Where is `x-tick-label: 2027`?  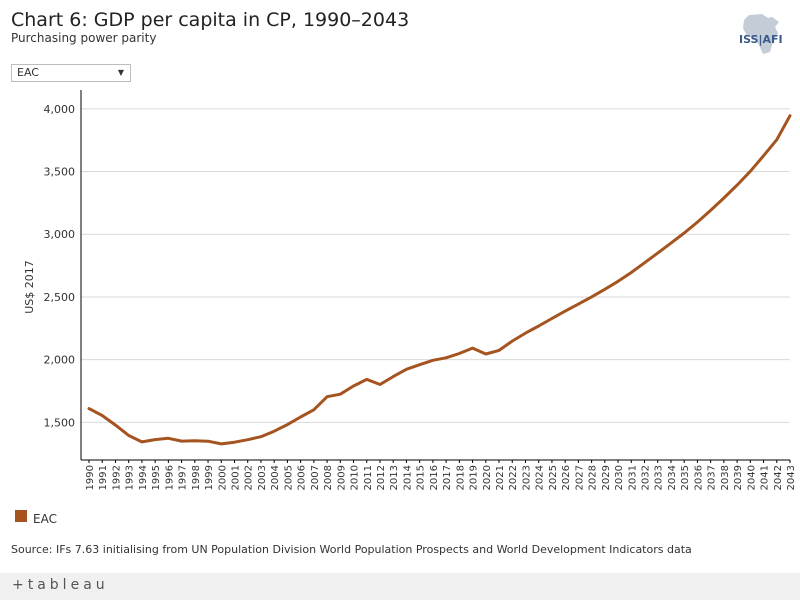
x-tick-label: 2027 is located at coordinates (579, 477).